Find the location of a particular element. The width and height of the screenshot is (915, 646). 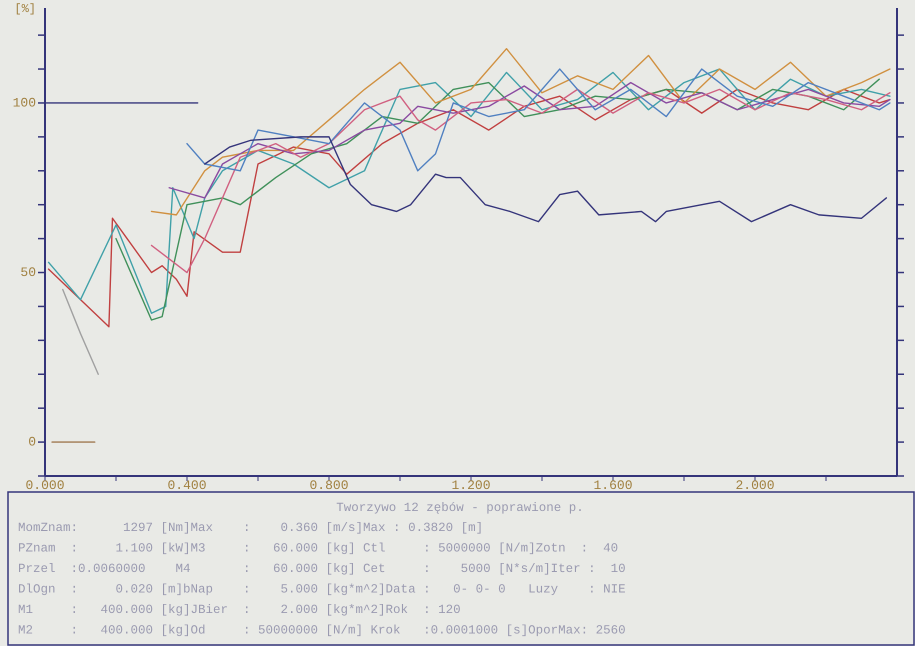

y-tick-label: 50 is located at coordinates (28, 272).